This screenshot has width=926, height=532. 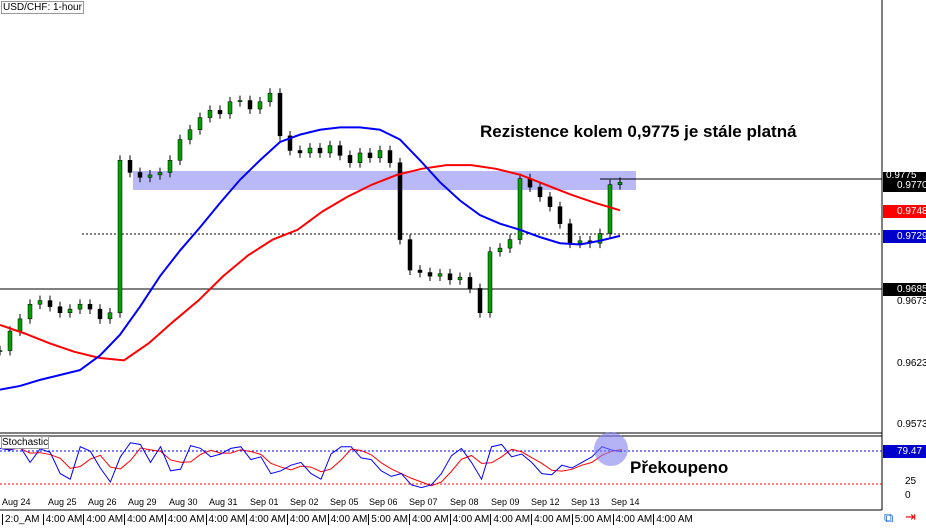 What do you see at coordinates (611, 449) in the screenshot?
I see `overbought-highlight` at bounding box center [611, 449].